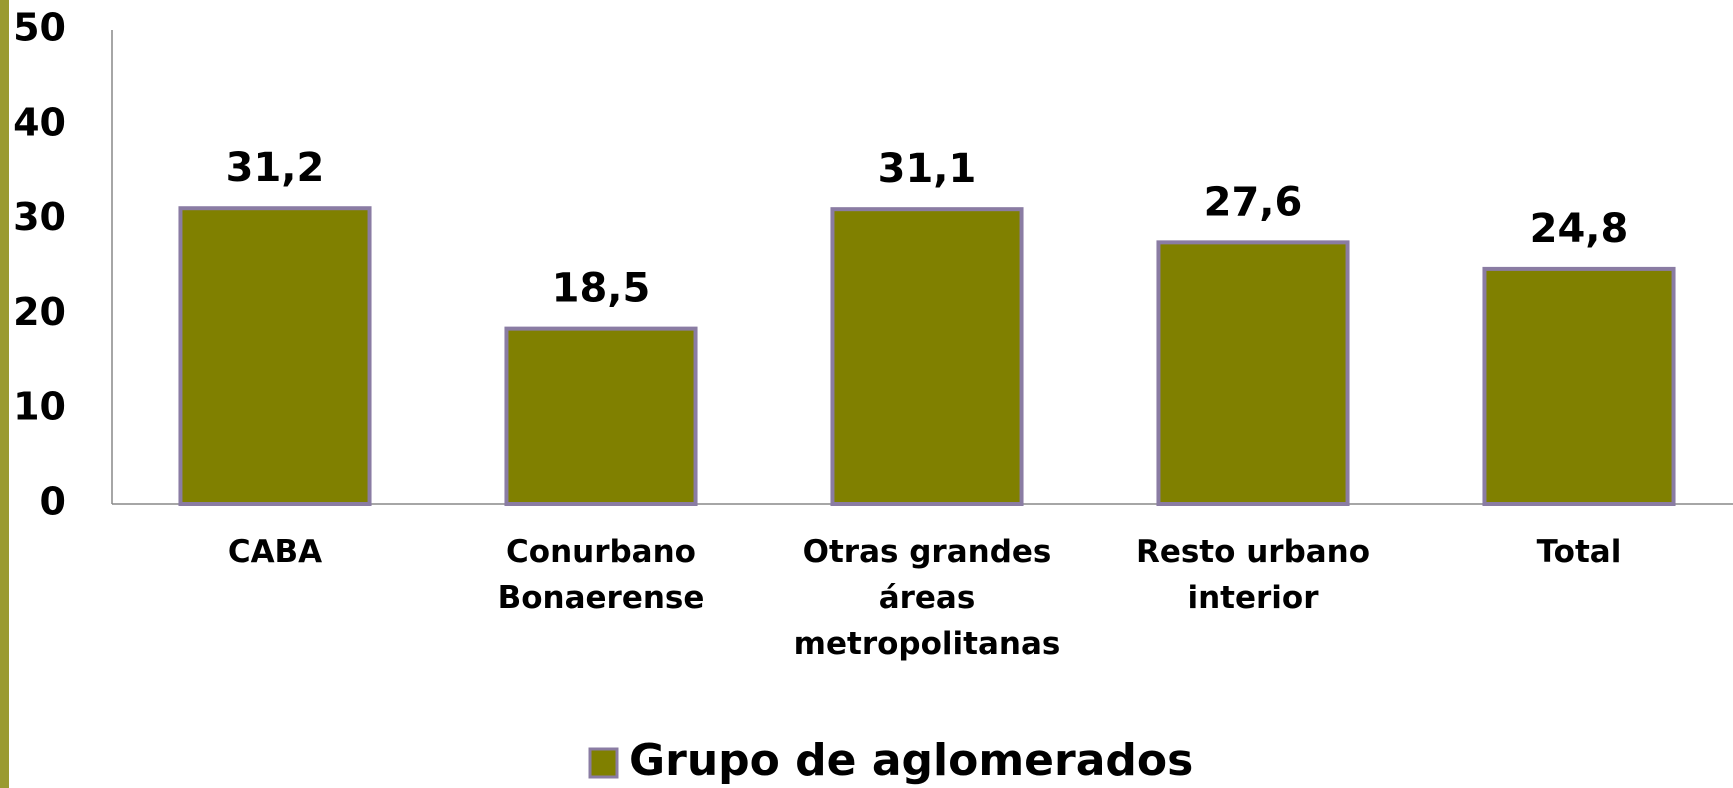 This screenshot has width=1733, height=788. Describe the element at coordinates (39, 217) in the screenshot. I see `y-tick-label: 30` at that location.